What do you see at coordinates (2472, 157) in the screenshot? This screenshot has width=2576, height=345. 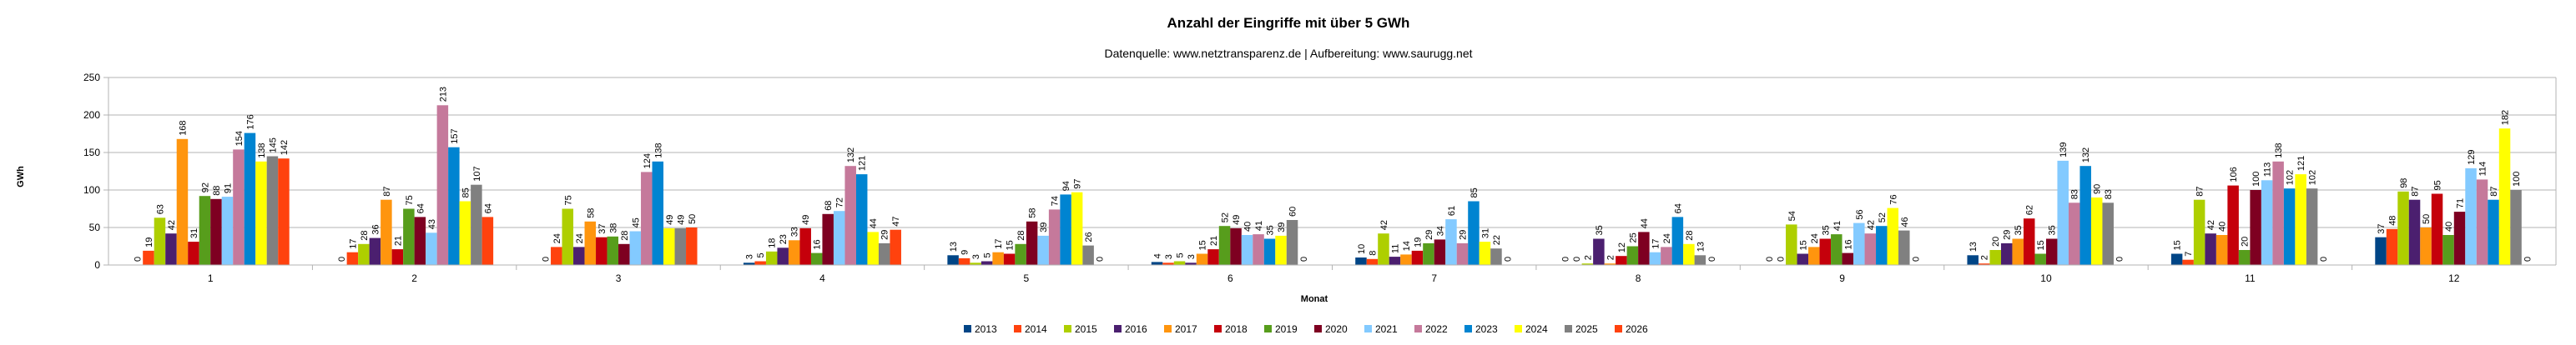 I see `data-label: 129` at bounding box center [2472, 157].